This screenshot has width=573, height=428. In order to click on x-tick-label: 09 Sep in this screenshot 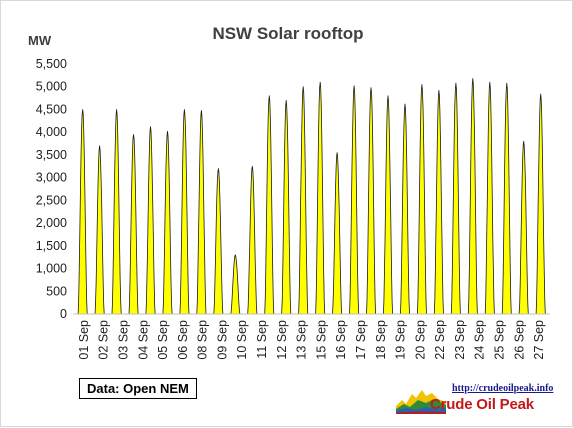, I will do `click(222, 340)`.